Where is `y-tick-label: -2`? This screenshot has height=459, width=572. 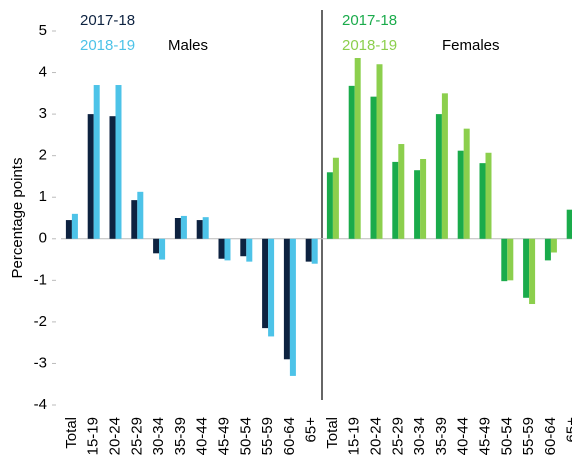 y-tick-label: -2 is located at coordinates (40, 321).